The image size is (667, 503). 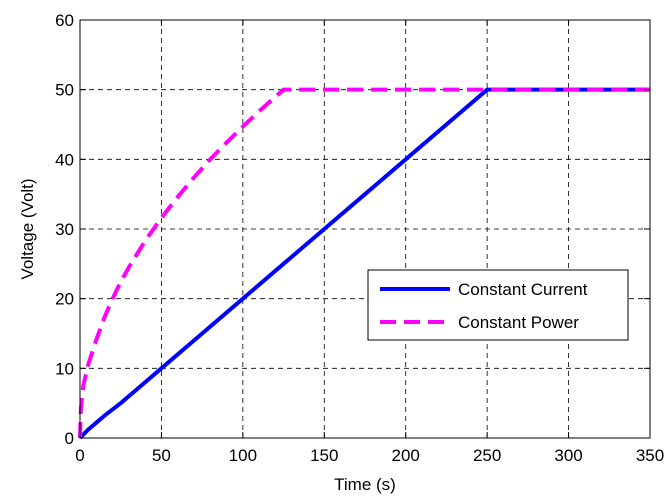 What do you see at coordinates (64, 159) in the screenshot?
I see `y-tick-label: 40` at bounding box center [64, 159].